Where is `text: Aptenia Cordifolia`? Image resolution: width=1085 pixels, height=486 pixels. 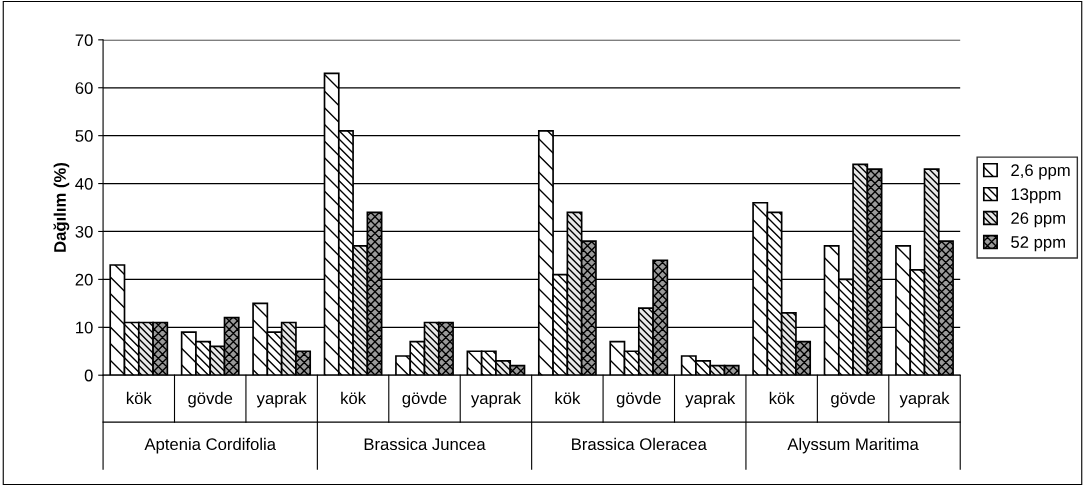
text: Aptenia Cordifolia is located at coordinates (210, 445).